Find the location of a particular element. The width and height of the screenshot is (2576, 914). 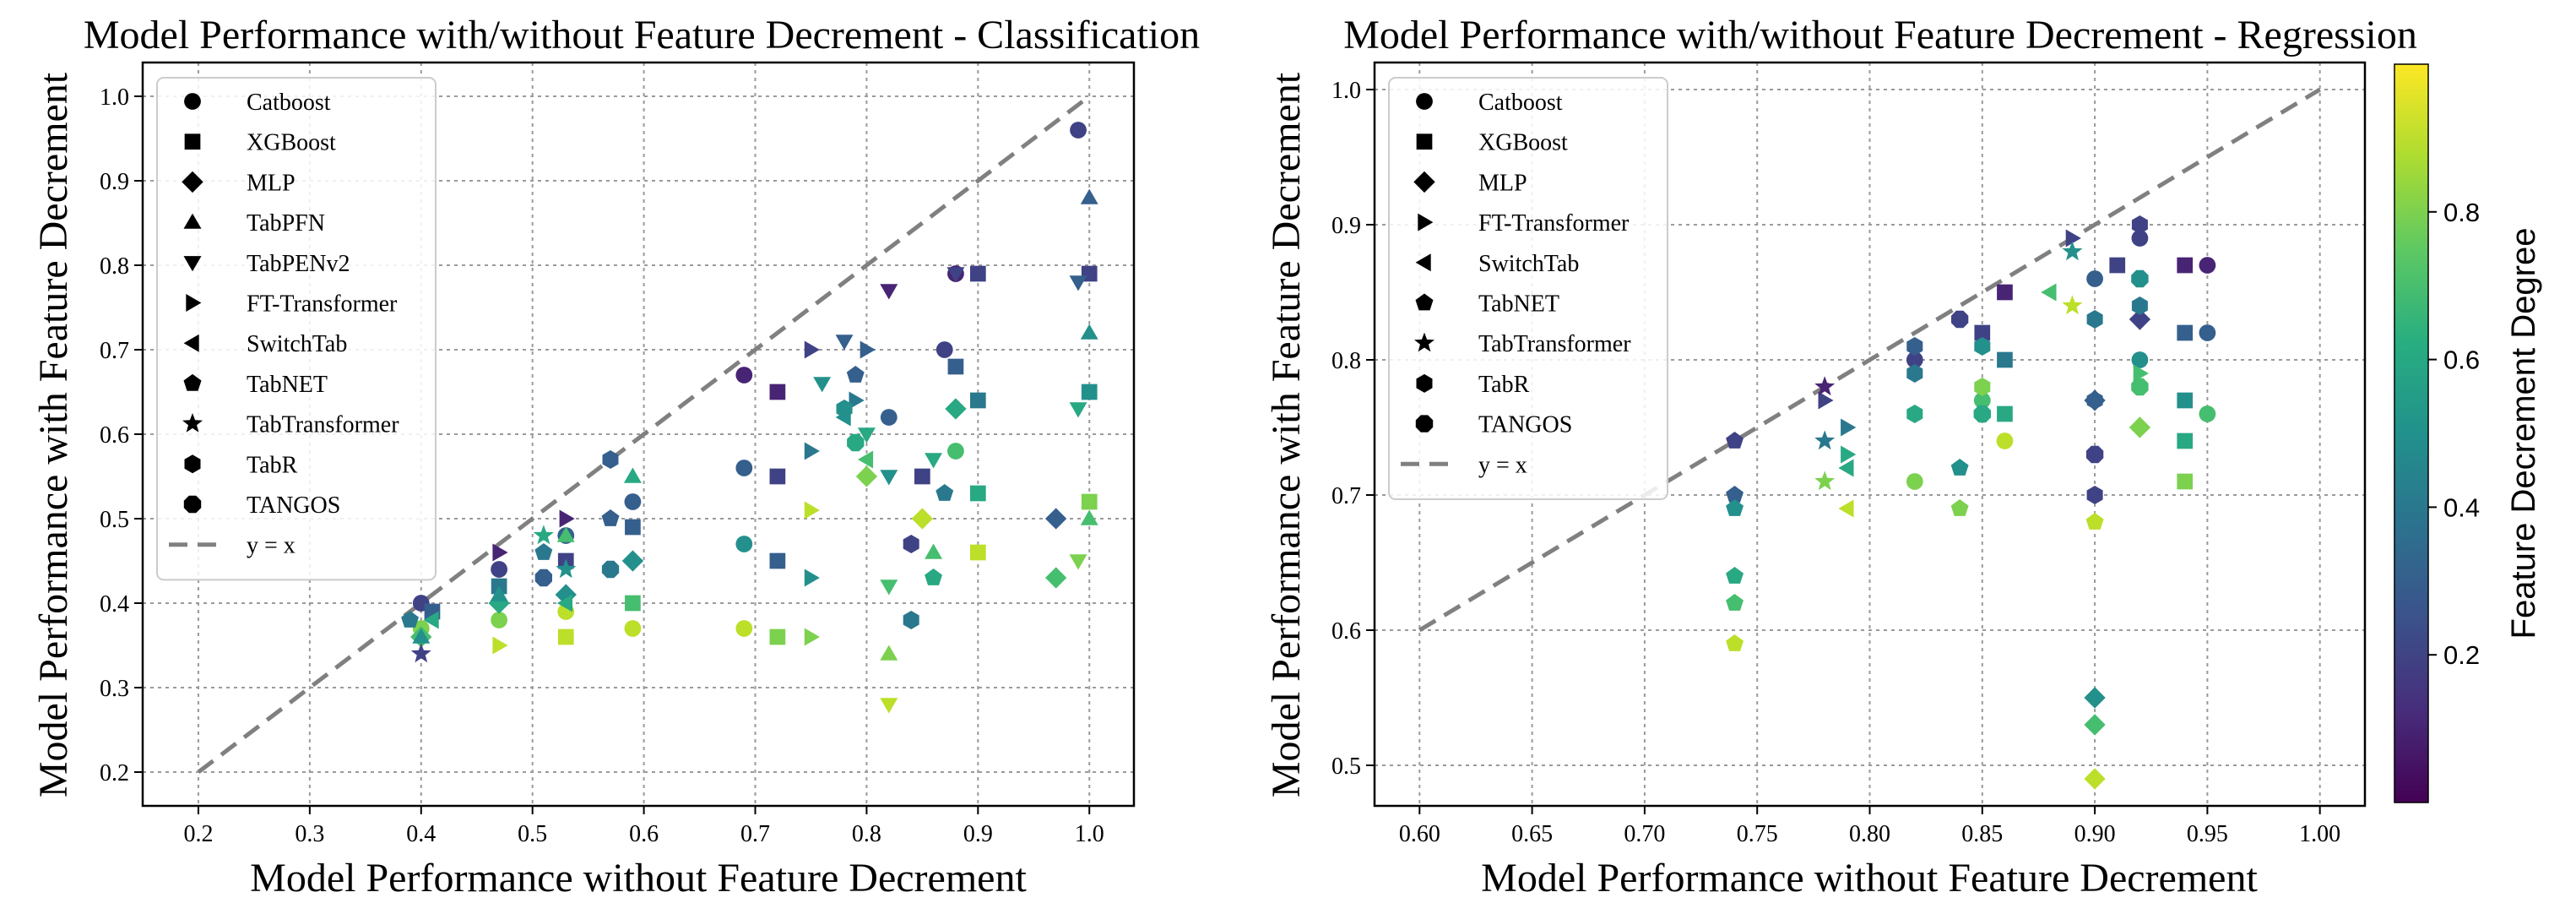

y-tick-label: 0.5 is located at coordinates (1346, 767).